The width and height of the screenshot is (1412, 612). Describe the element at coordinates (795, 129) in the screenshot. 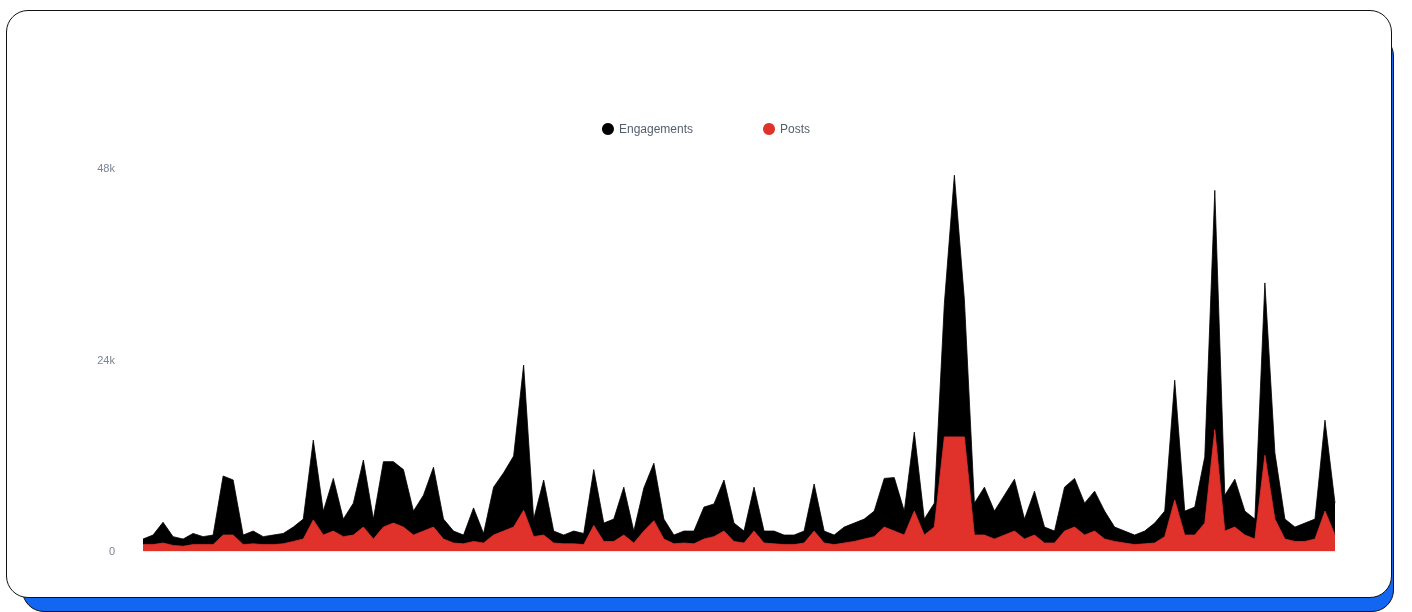

I see `legend-label: Posts` at that location.